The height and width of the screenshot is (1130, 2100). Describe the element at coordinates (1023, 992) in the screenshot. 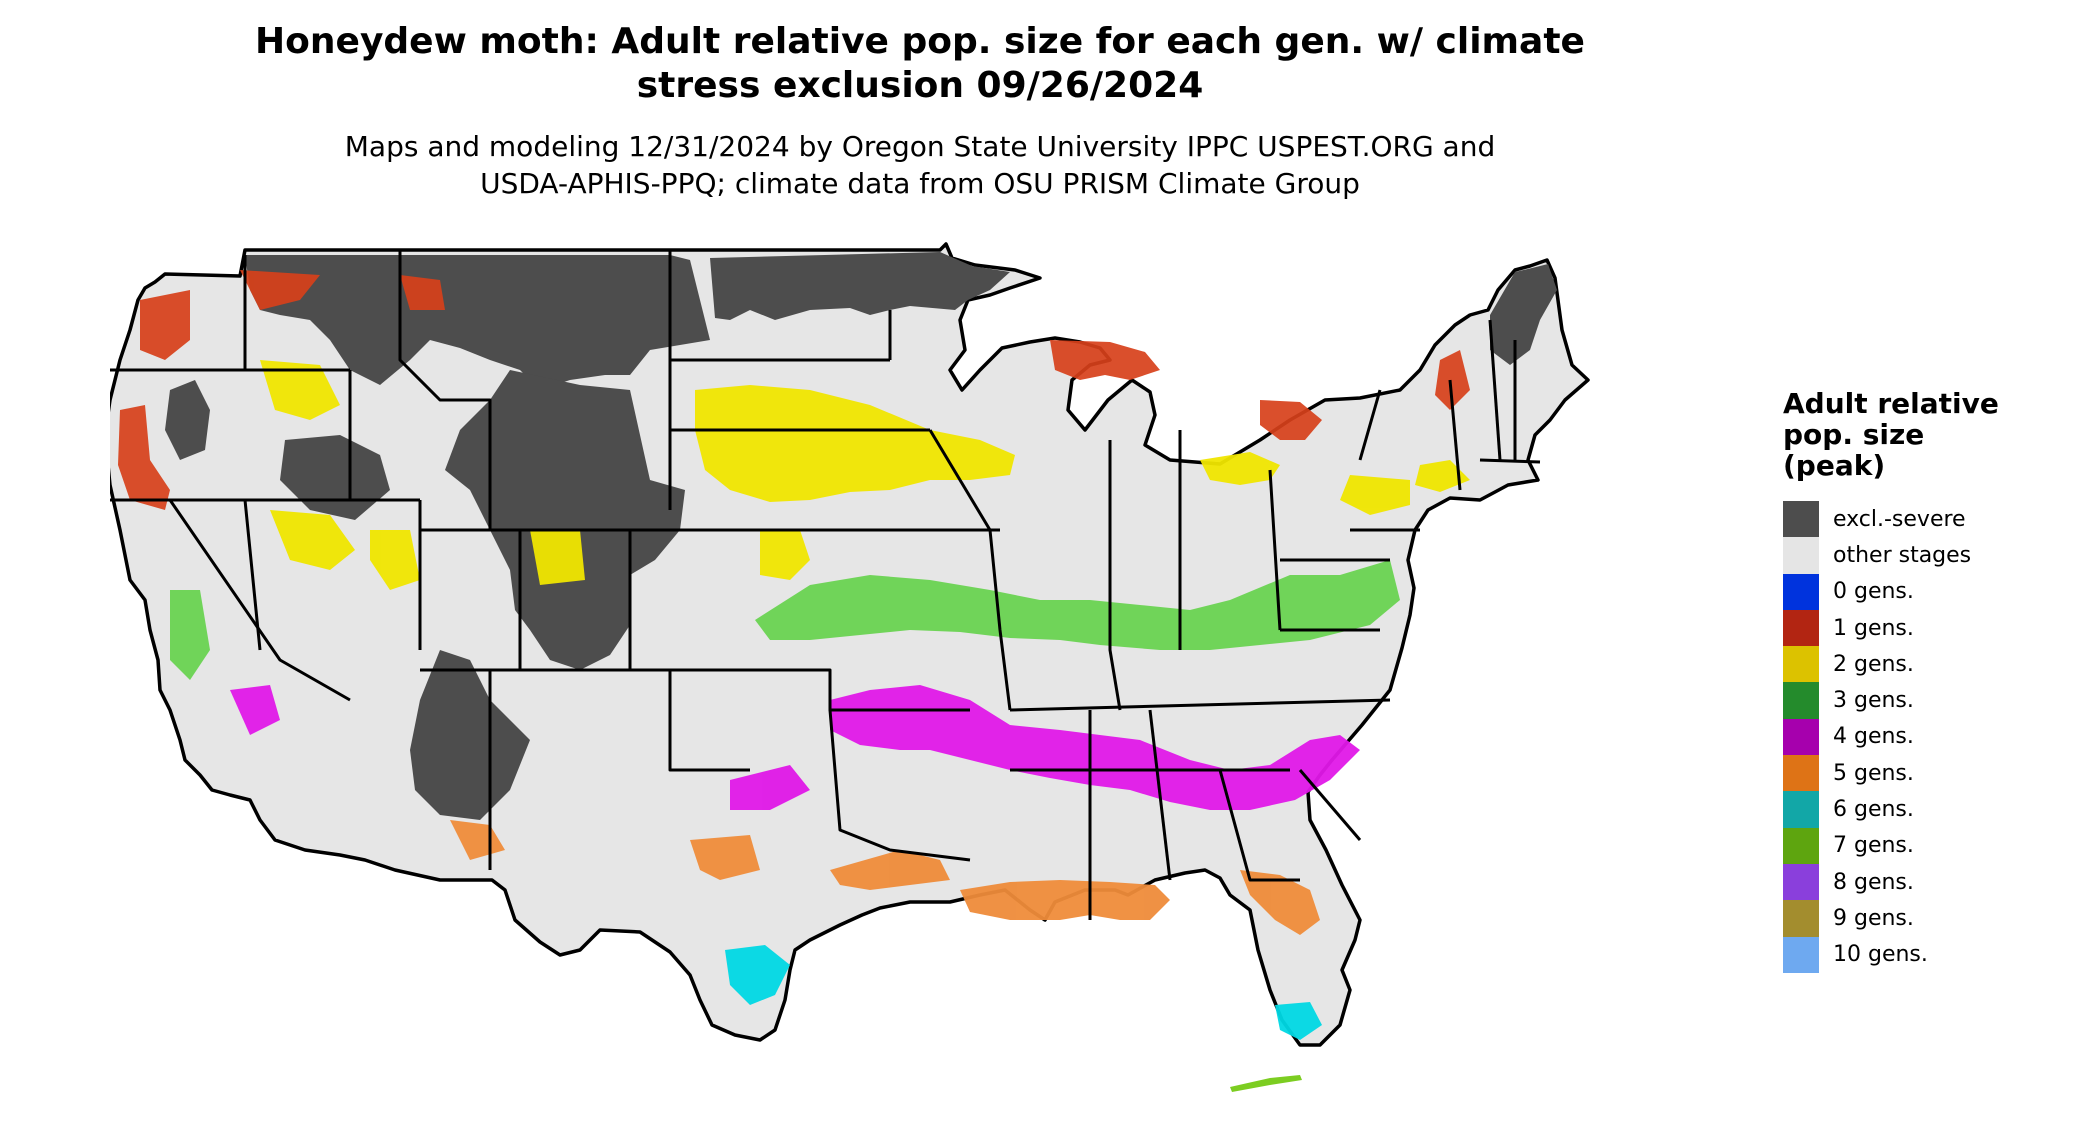

I see `gen-6-zones` at that location.